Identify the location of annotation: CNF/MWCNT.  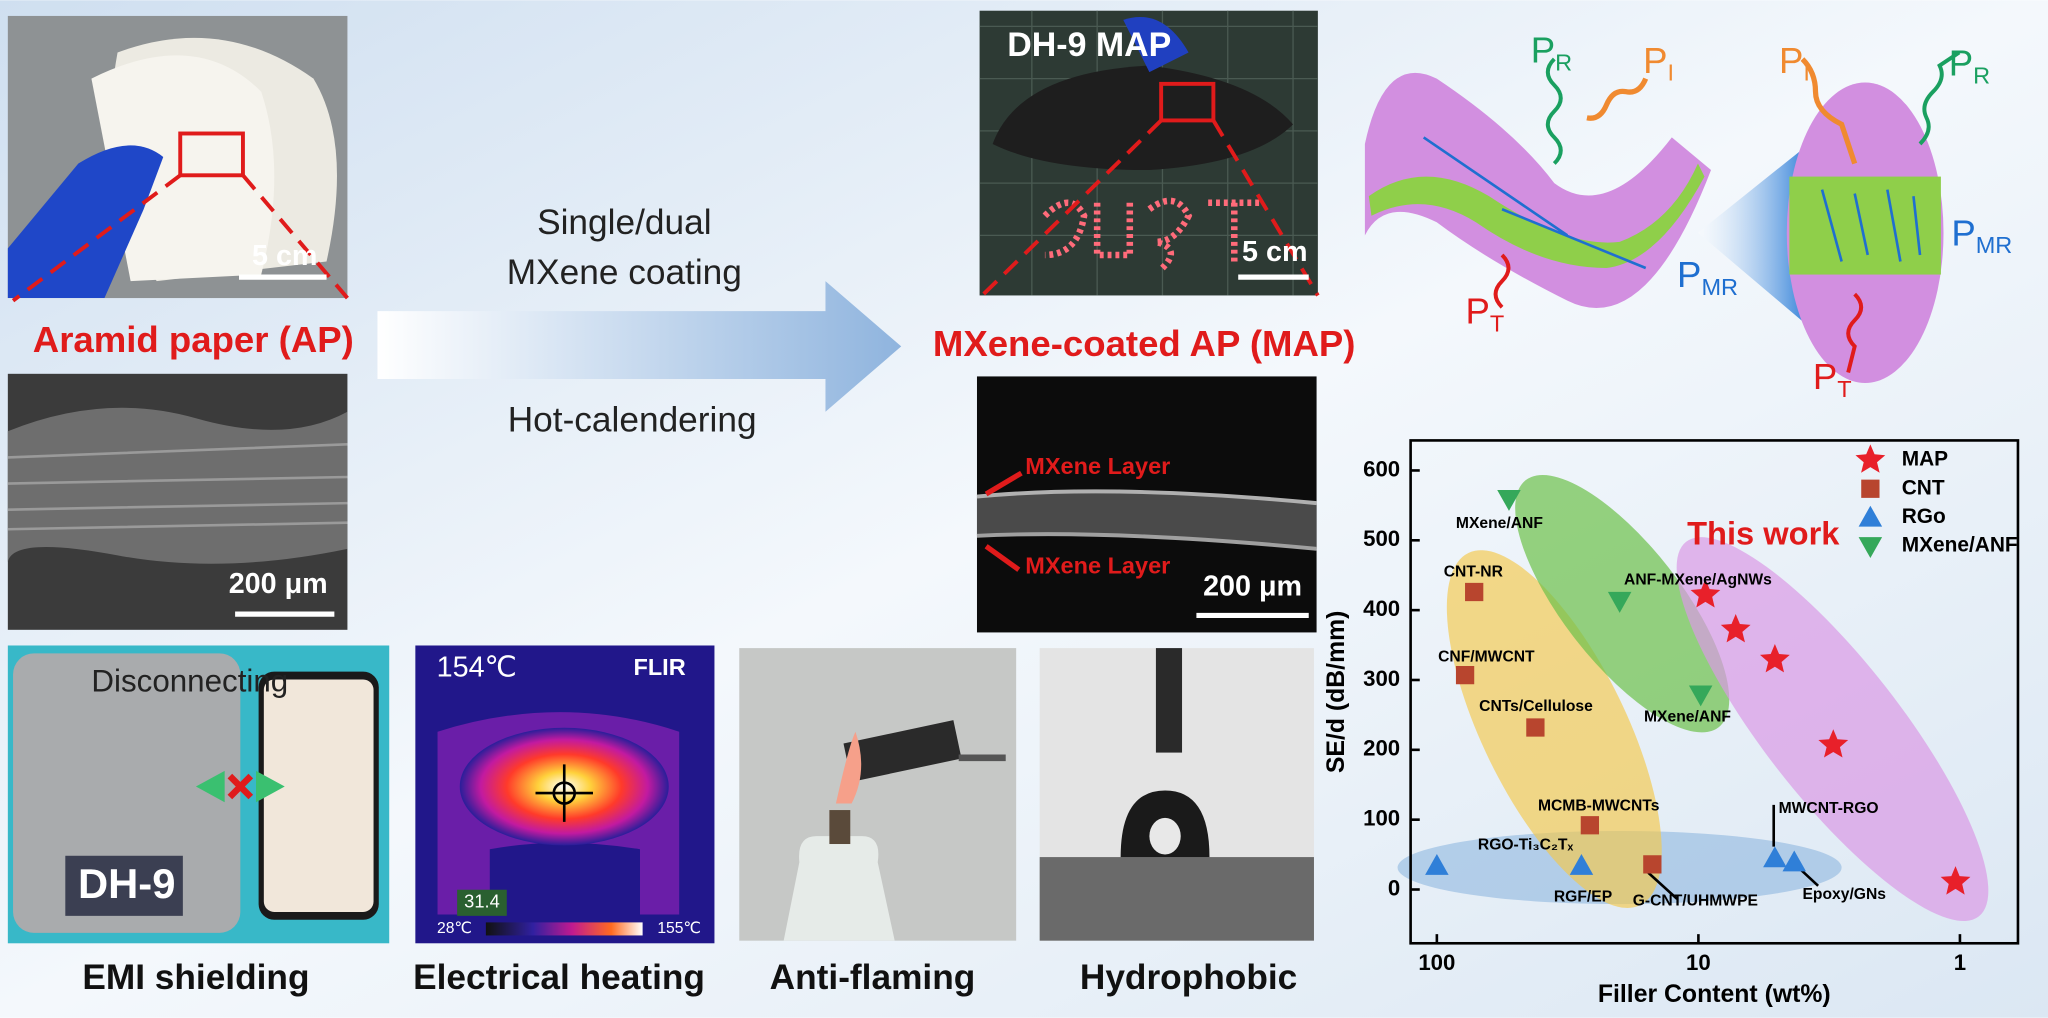
(1486, 656).